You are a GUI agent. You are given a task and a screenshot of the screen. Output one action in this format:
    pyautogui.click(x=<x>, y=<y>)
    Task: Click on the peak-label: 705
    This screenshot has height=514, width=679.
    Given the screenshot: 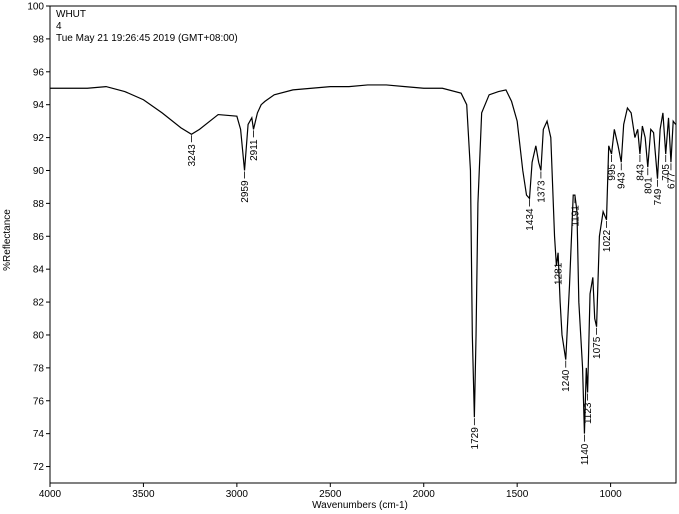 What is the action you would take?
    pyautogui.click(x=666, y=172)
    